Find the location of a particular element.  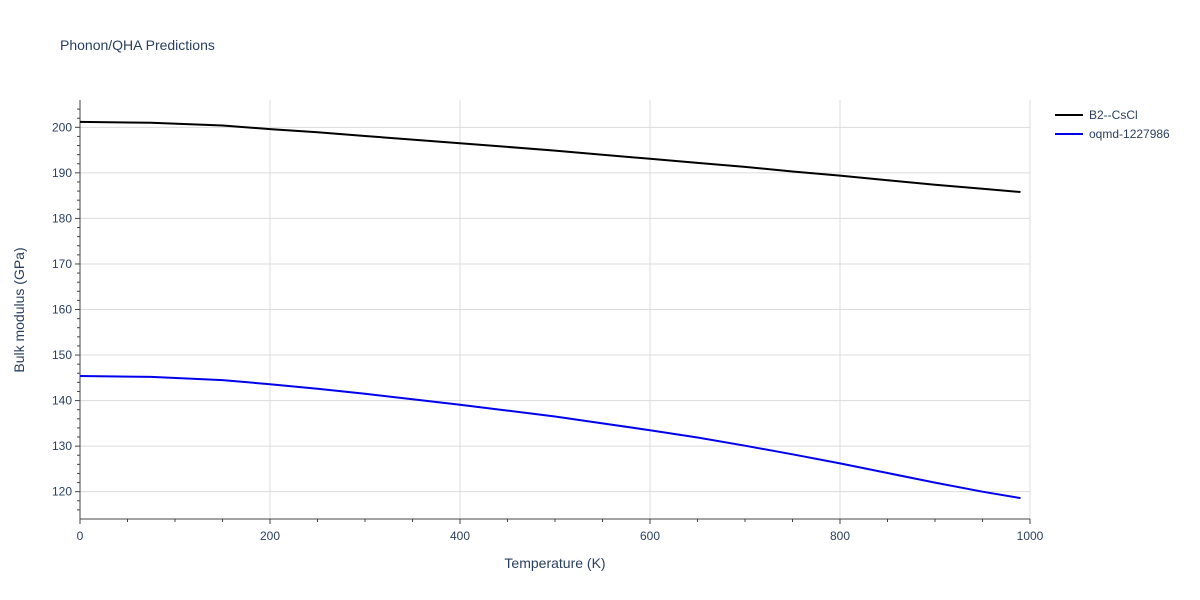

legend-label: oqmd-1227986 is located at coordinates (1129, 134).